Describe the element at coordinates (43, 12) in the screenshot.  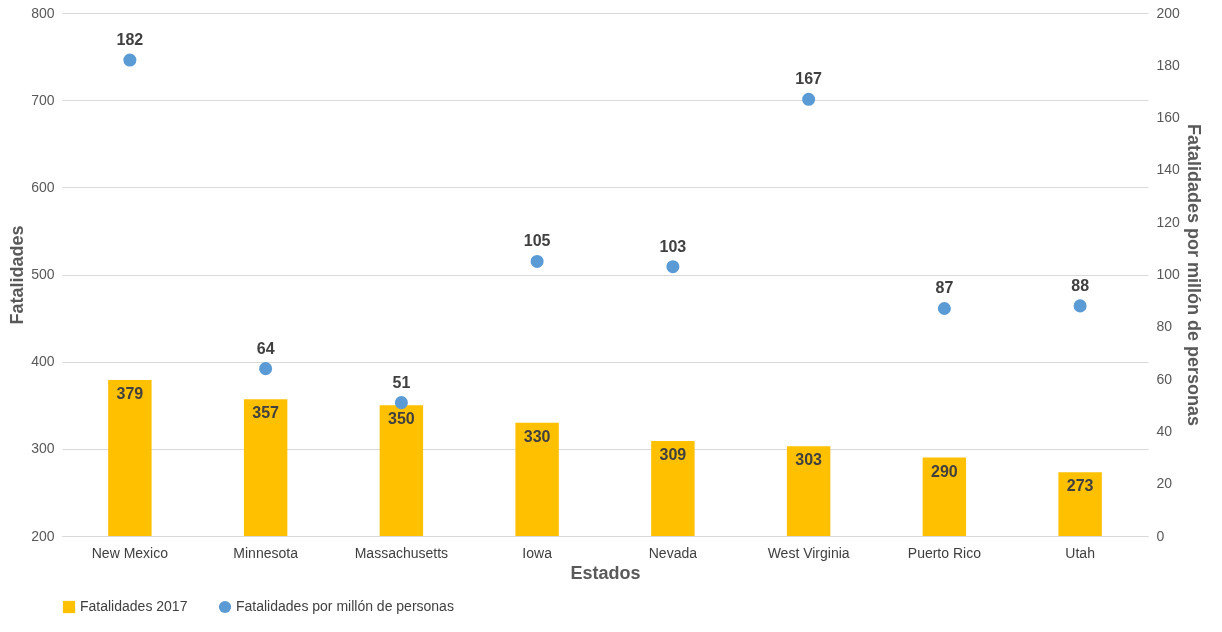
I see `y-tick-label: 800` at that location.